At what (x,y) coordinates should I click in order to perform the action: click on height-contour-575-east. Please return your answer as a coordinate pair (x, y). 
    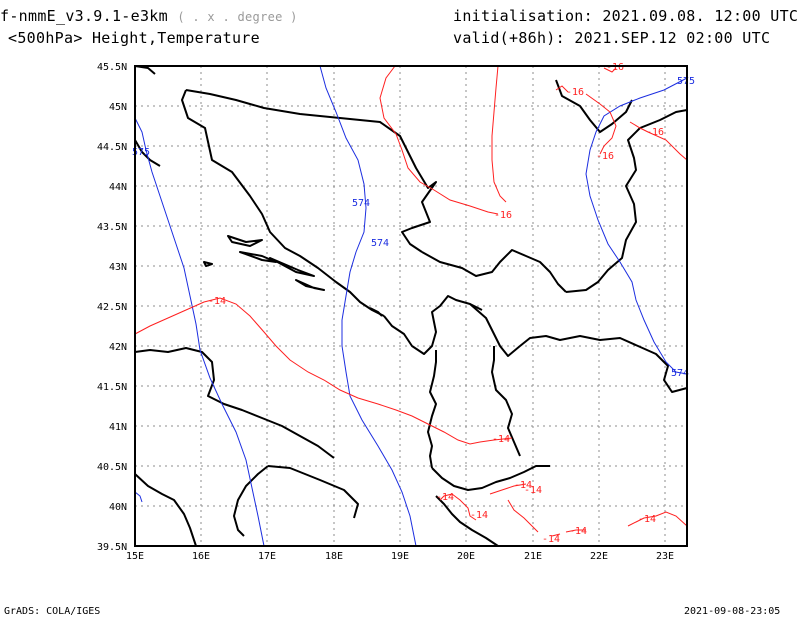
    Looking at the image, I should click on (636, 226).